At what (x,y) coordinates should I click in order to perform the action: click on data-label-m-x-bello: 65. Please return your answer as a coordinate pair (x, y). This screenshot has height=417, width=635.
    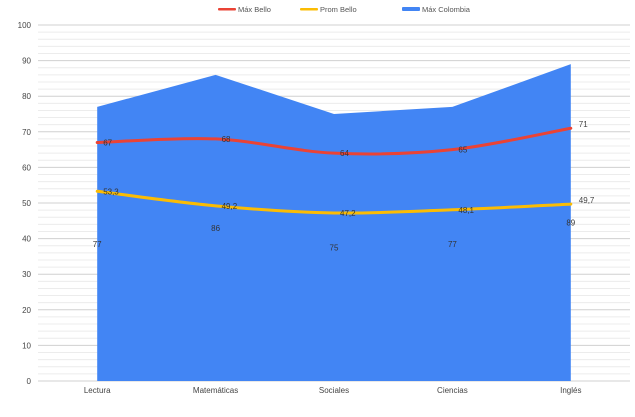
    Looking at the image, I should click on (462, 150).